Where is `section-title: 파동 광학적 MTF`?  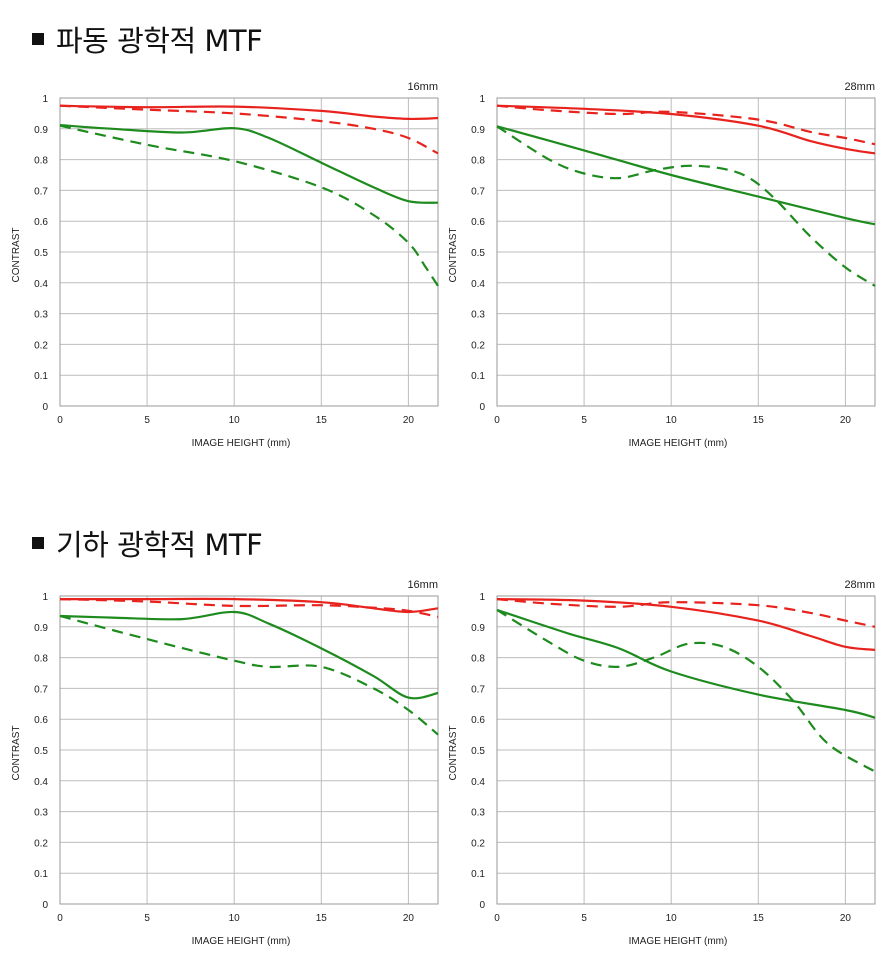
section-title: 파동 광학적 MTF is located at coordinates (147, 39).